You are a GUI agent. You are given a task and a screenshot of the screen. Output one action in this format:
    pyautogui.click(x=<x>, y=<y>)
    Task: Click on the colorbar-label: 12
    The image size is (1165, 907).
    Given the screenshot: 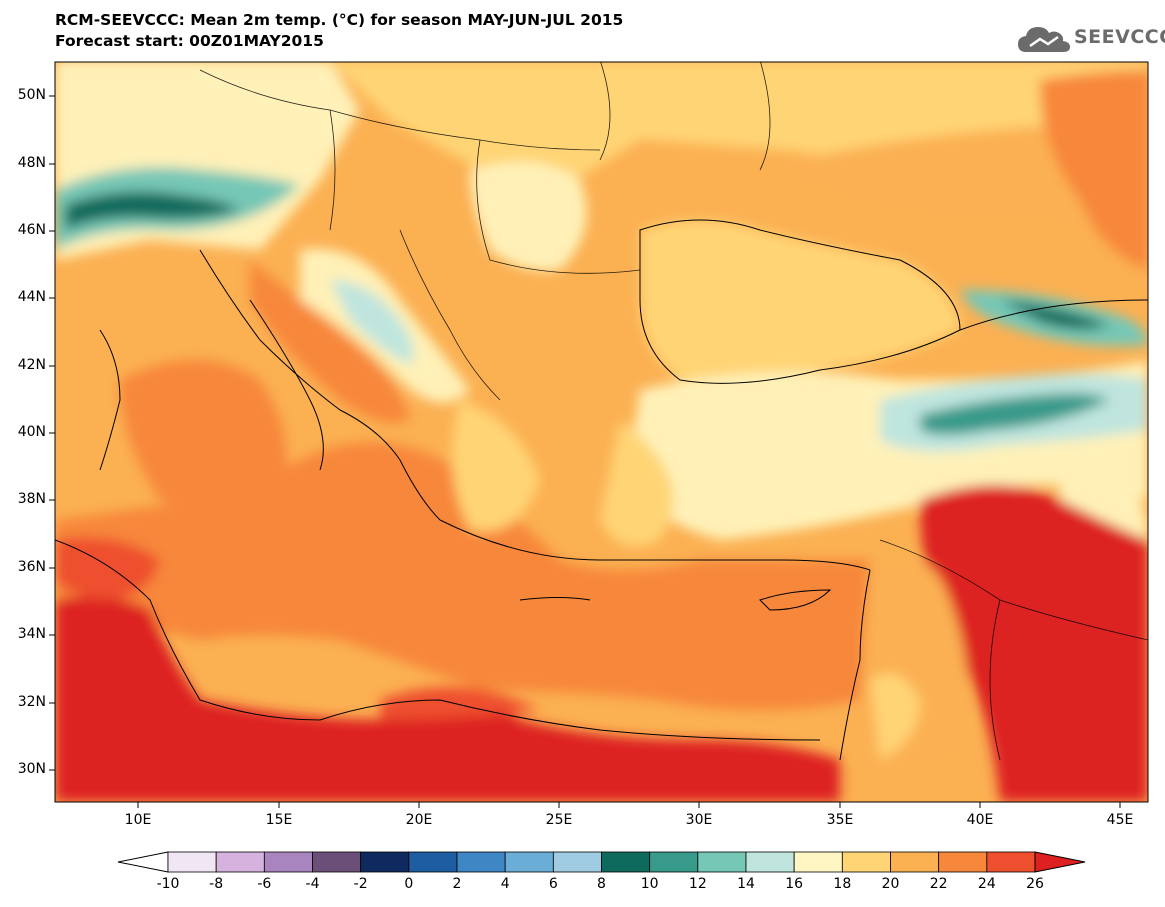 What is the action you would take?
    pyautogui.click(x=697, y=884)
    